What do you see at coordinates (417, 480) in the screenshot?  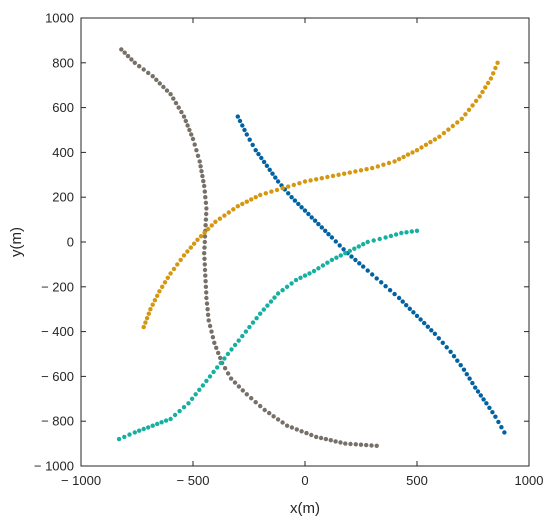 I see `x-tick-label: 500` at bounding box center [417, 480].